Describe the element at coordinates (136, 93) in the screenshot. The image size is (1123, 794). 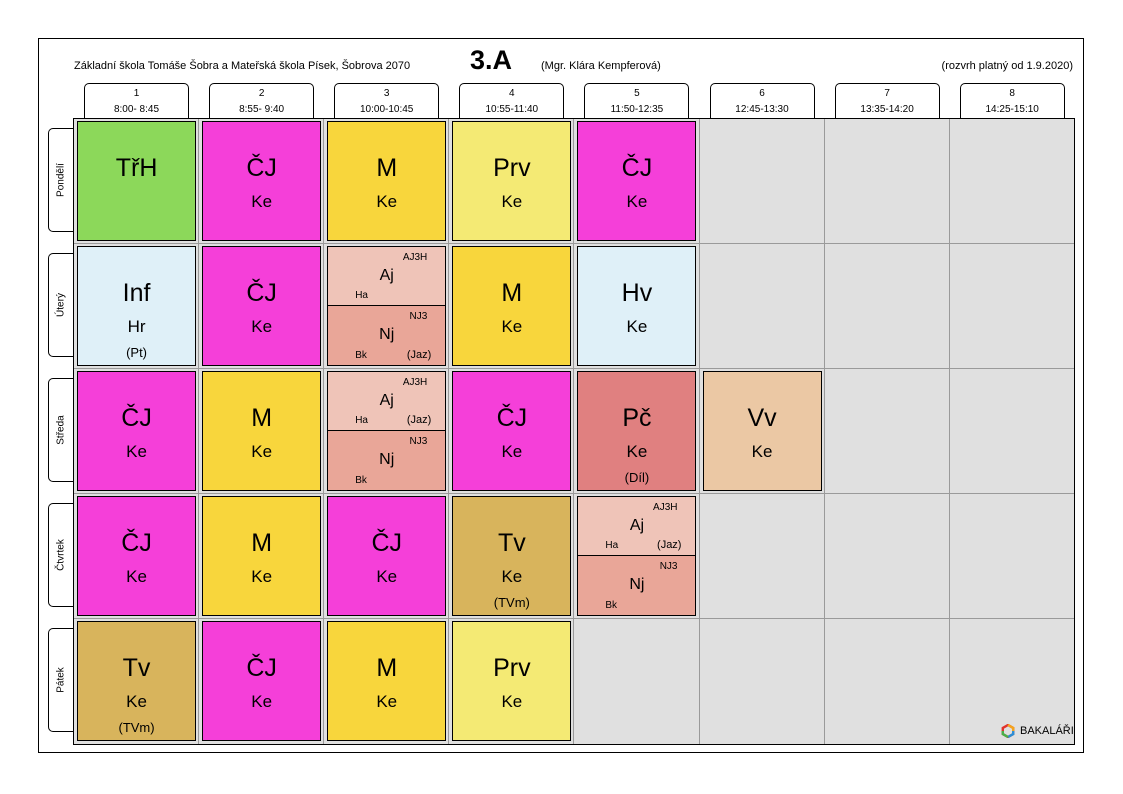
I see `period-number: 1` at that location.